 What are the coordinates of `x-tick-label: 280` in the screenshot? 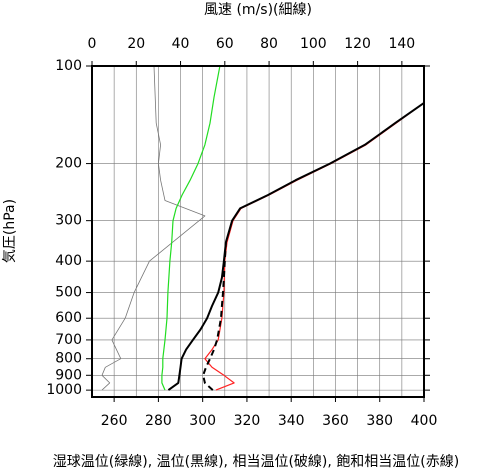 It's located at (158, 421).